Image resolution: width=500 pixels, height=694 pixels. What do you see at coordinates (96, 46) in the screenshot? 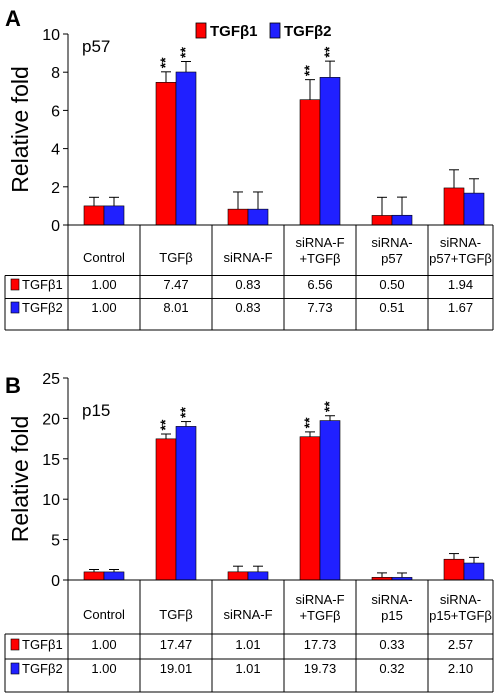
I see `gene-label: p57` at bounding box center [96, 46].